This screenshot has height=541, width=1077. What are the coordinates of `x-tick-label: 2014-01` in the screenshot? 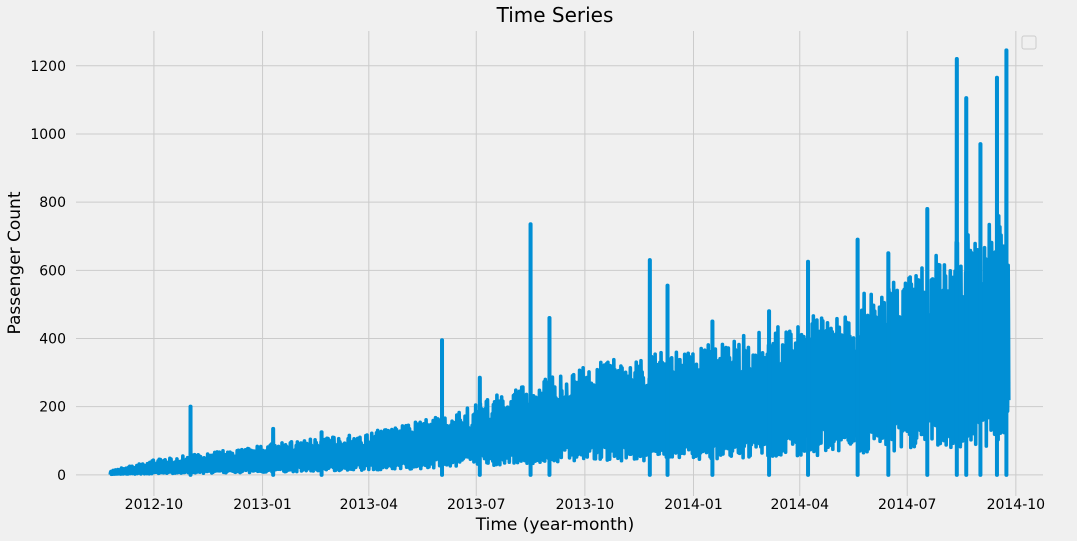 It's located at (693, 505).